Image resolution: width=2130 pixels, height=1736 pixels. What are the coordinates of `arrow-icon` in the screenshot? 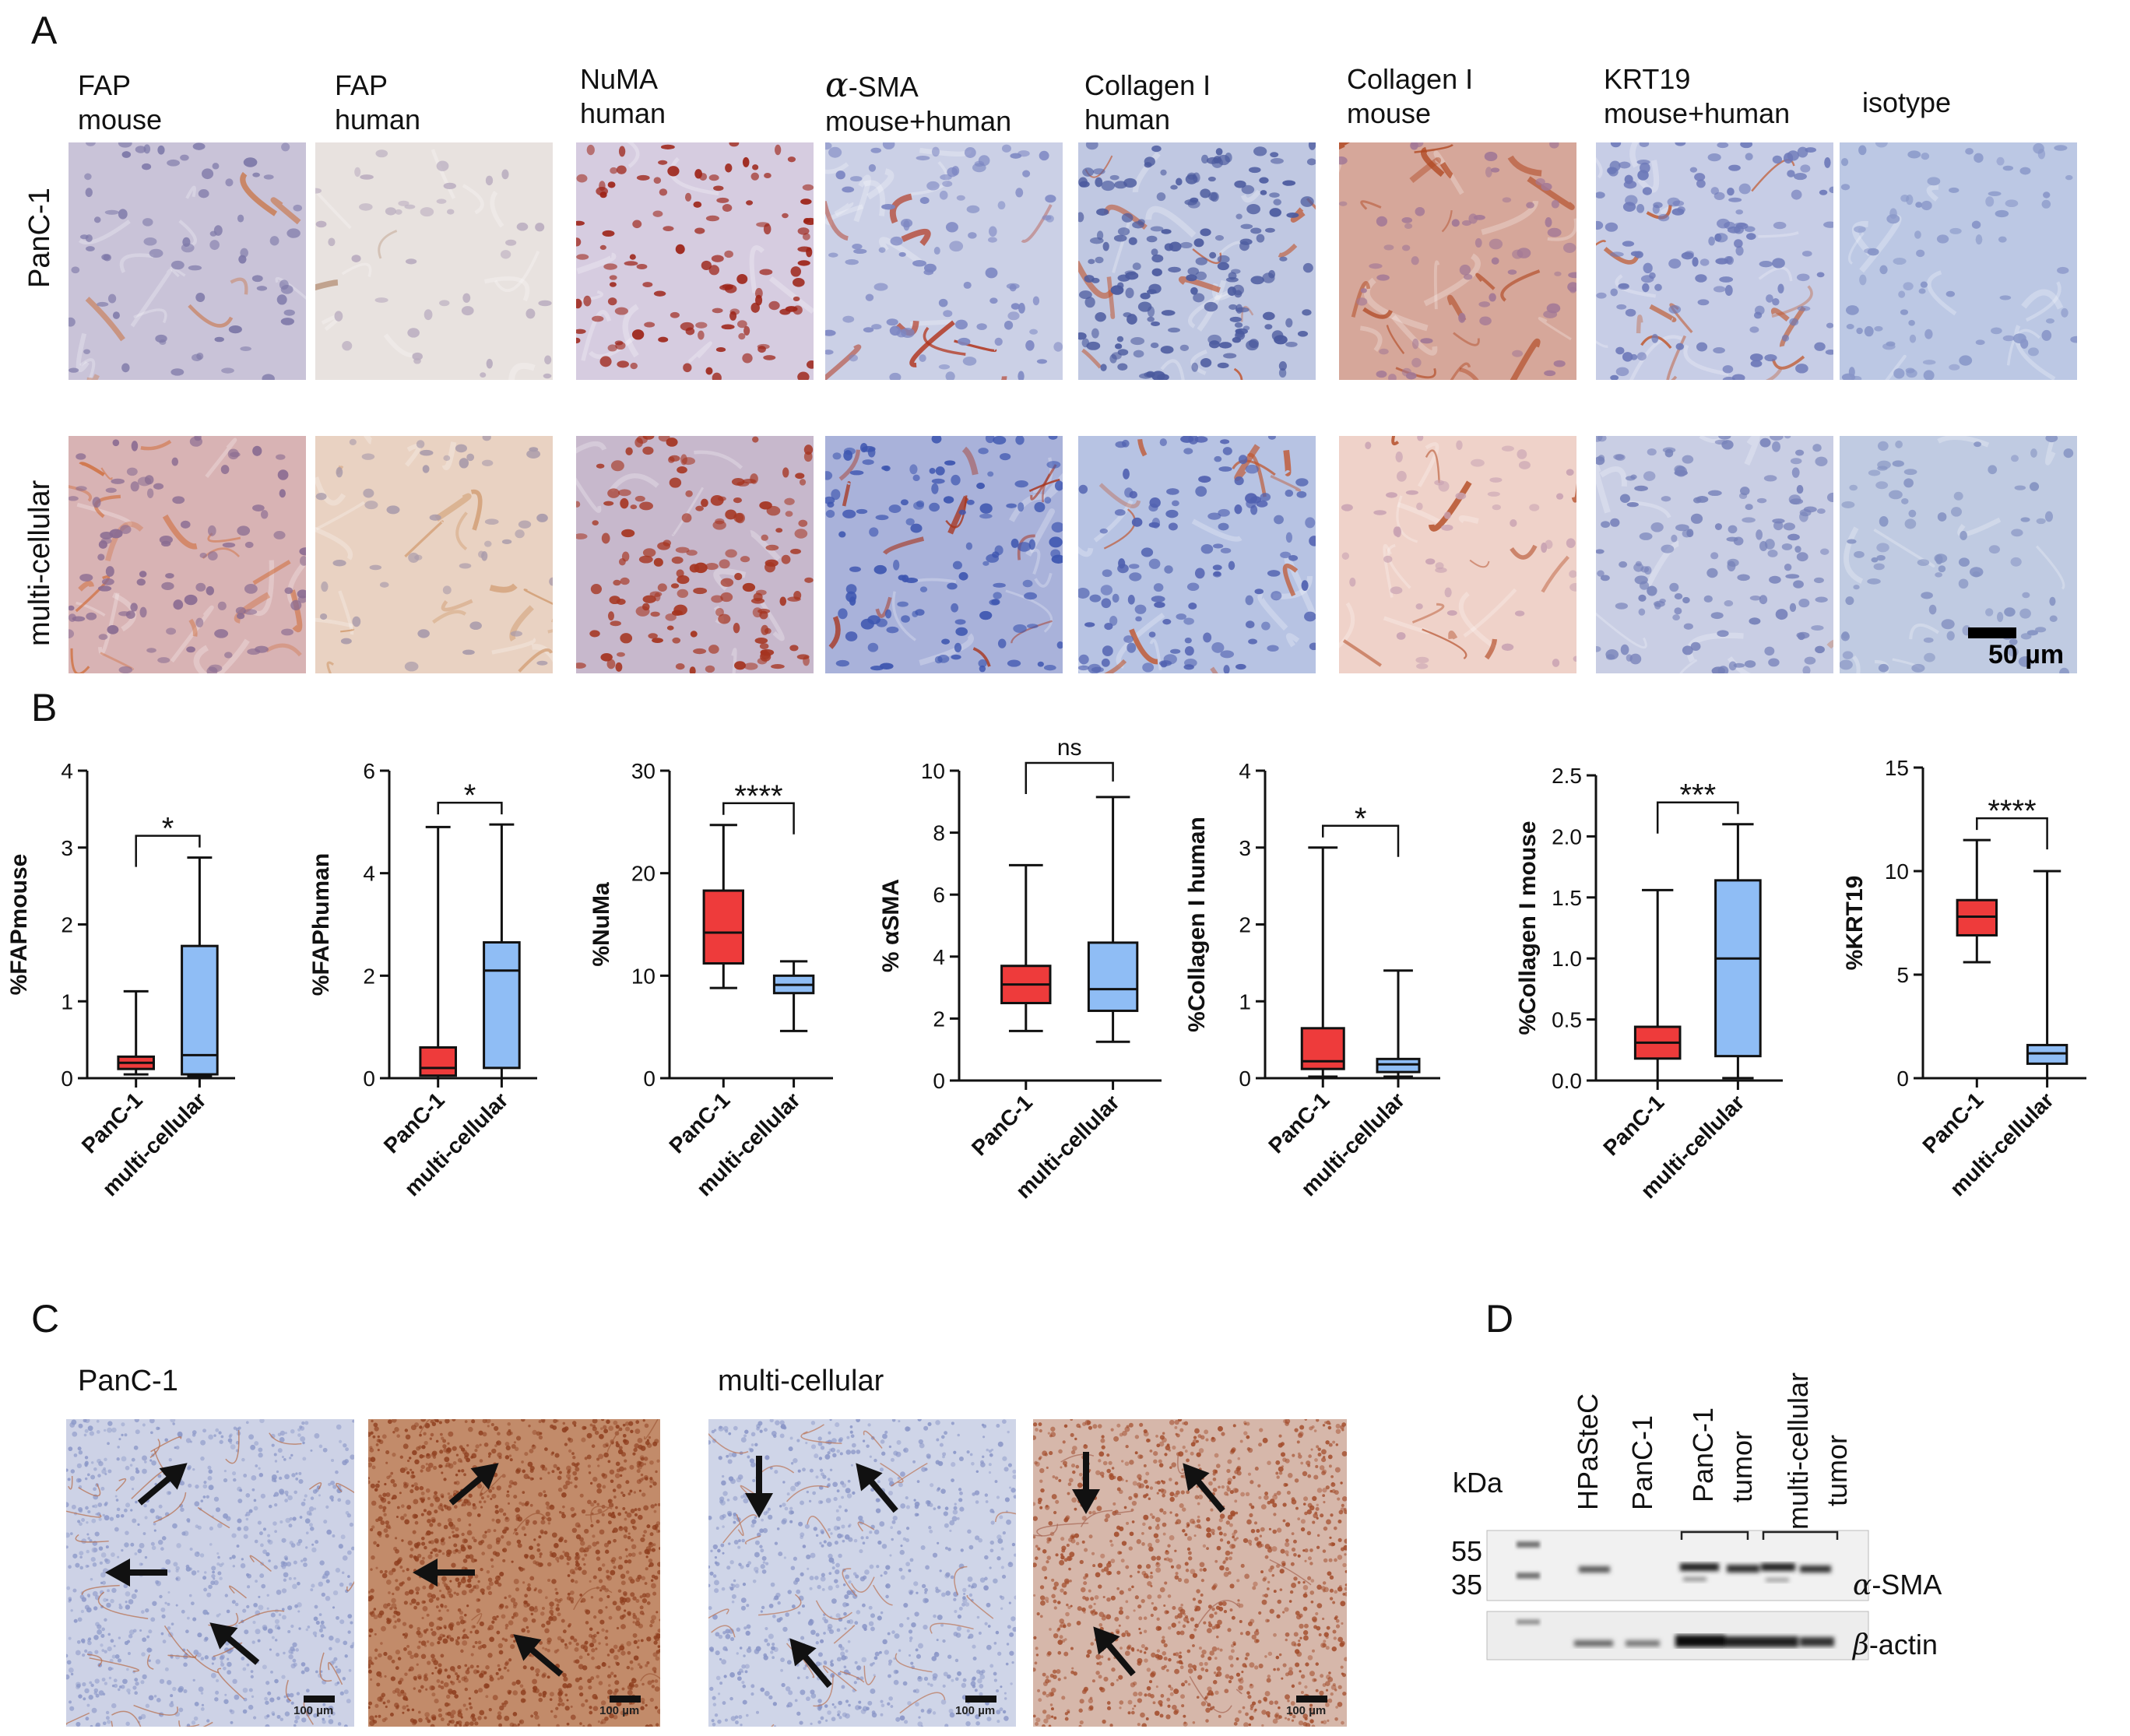 It's located at (136, 1573).